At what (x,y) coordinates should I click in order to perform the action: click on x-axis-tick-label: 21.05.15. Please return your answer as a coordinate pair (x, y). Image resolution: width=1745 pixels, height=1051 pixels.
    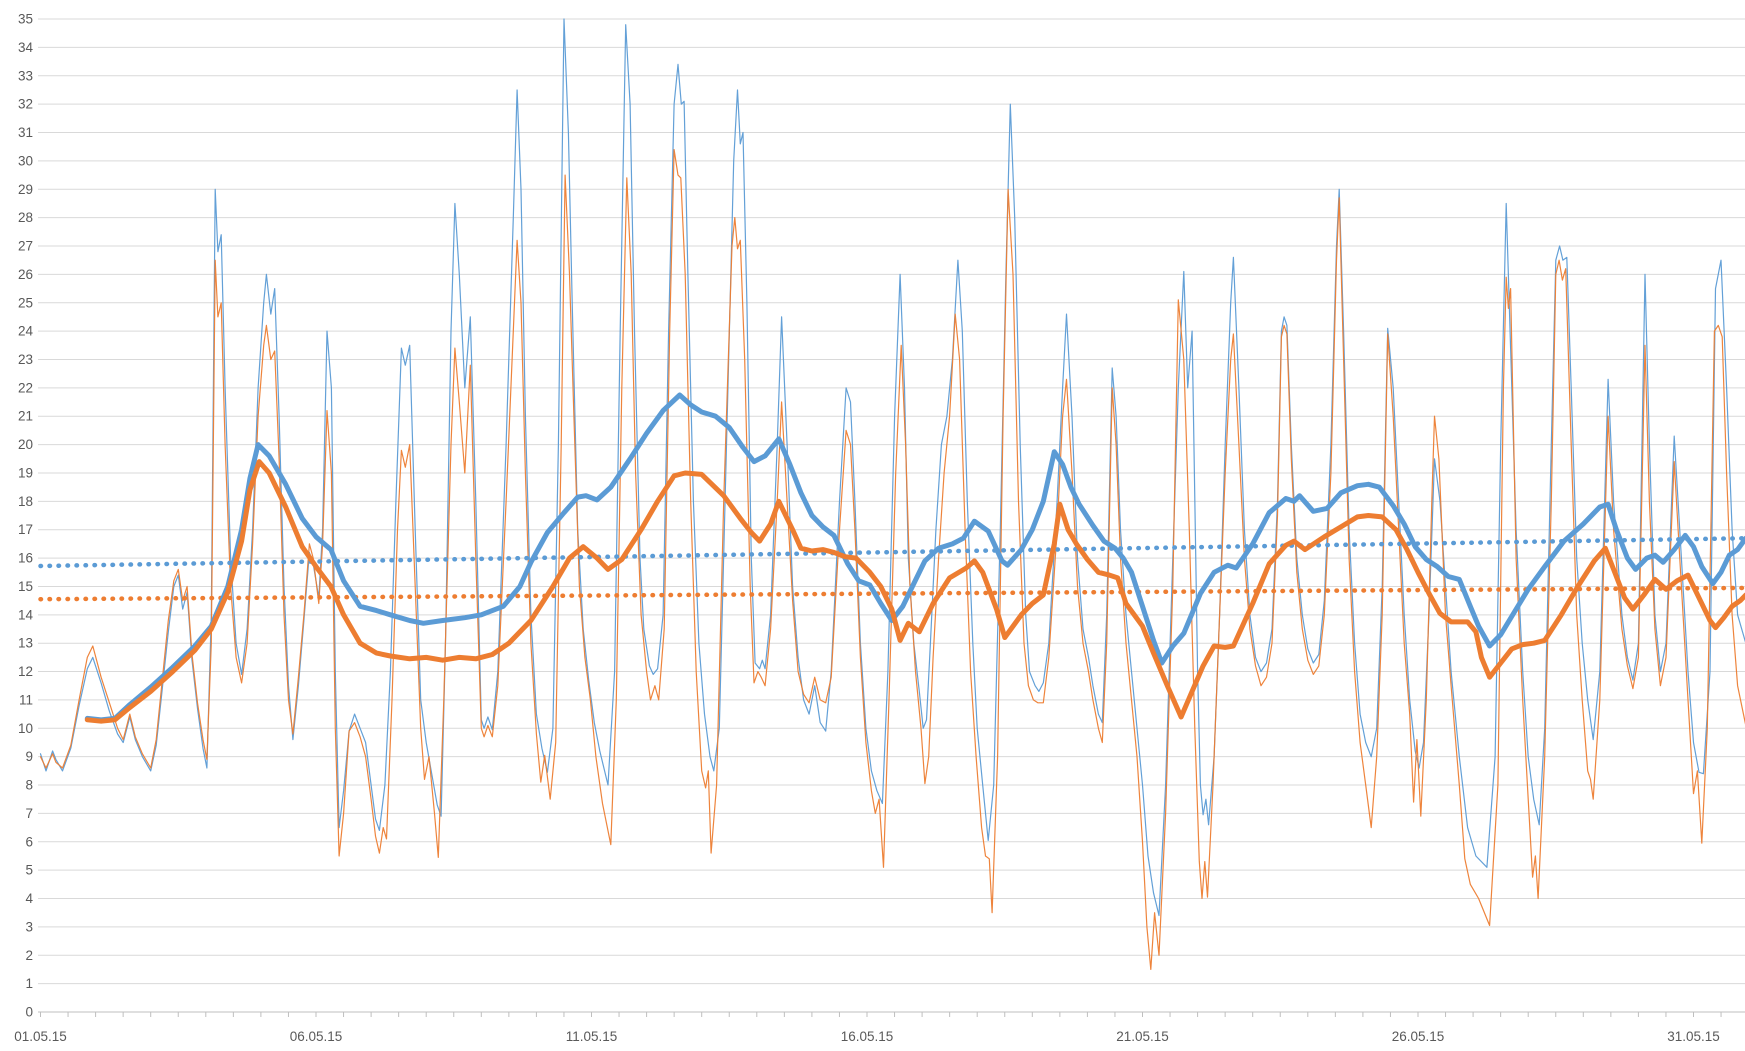
    Looking at the image, I should click on (1142, 1036).